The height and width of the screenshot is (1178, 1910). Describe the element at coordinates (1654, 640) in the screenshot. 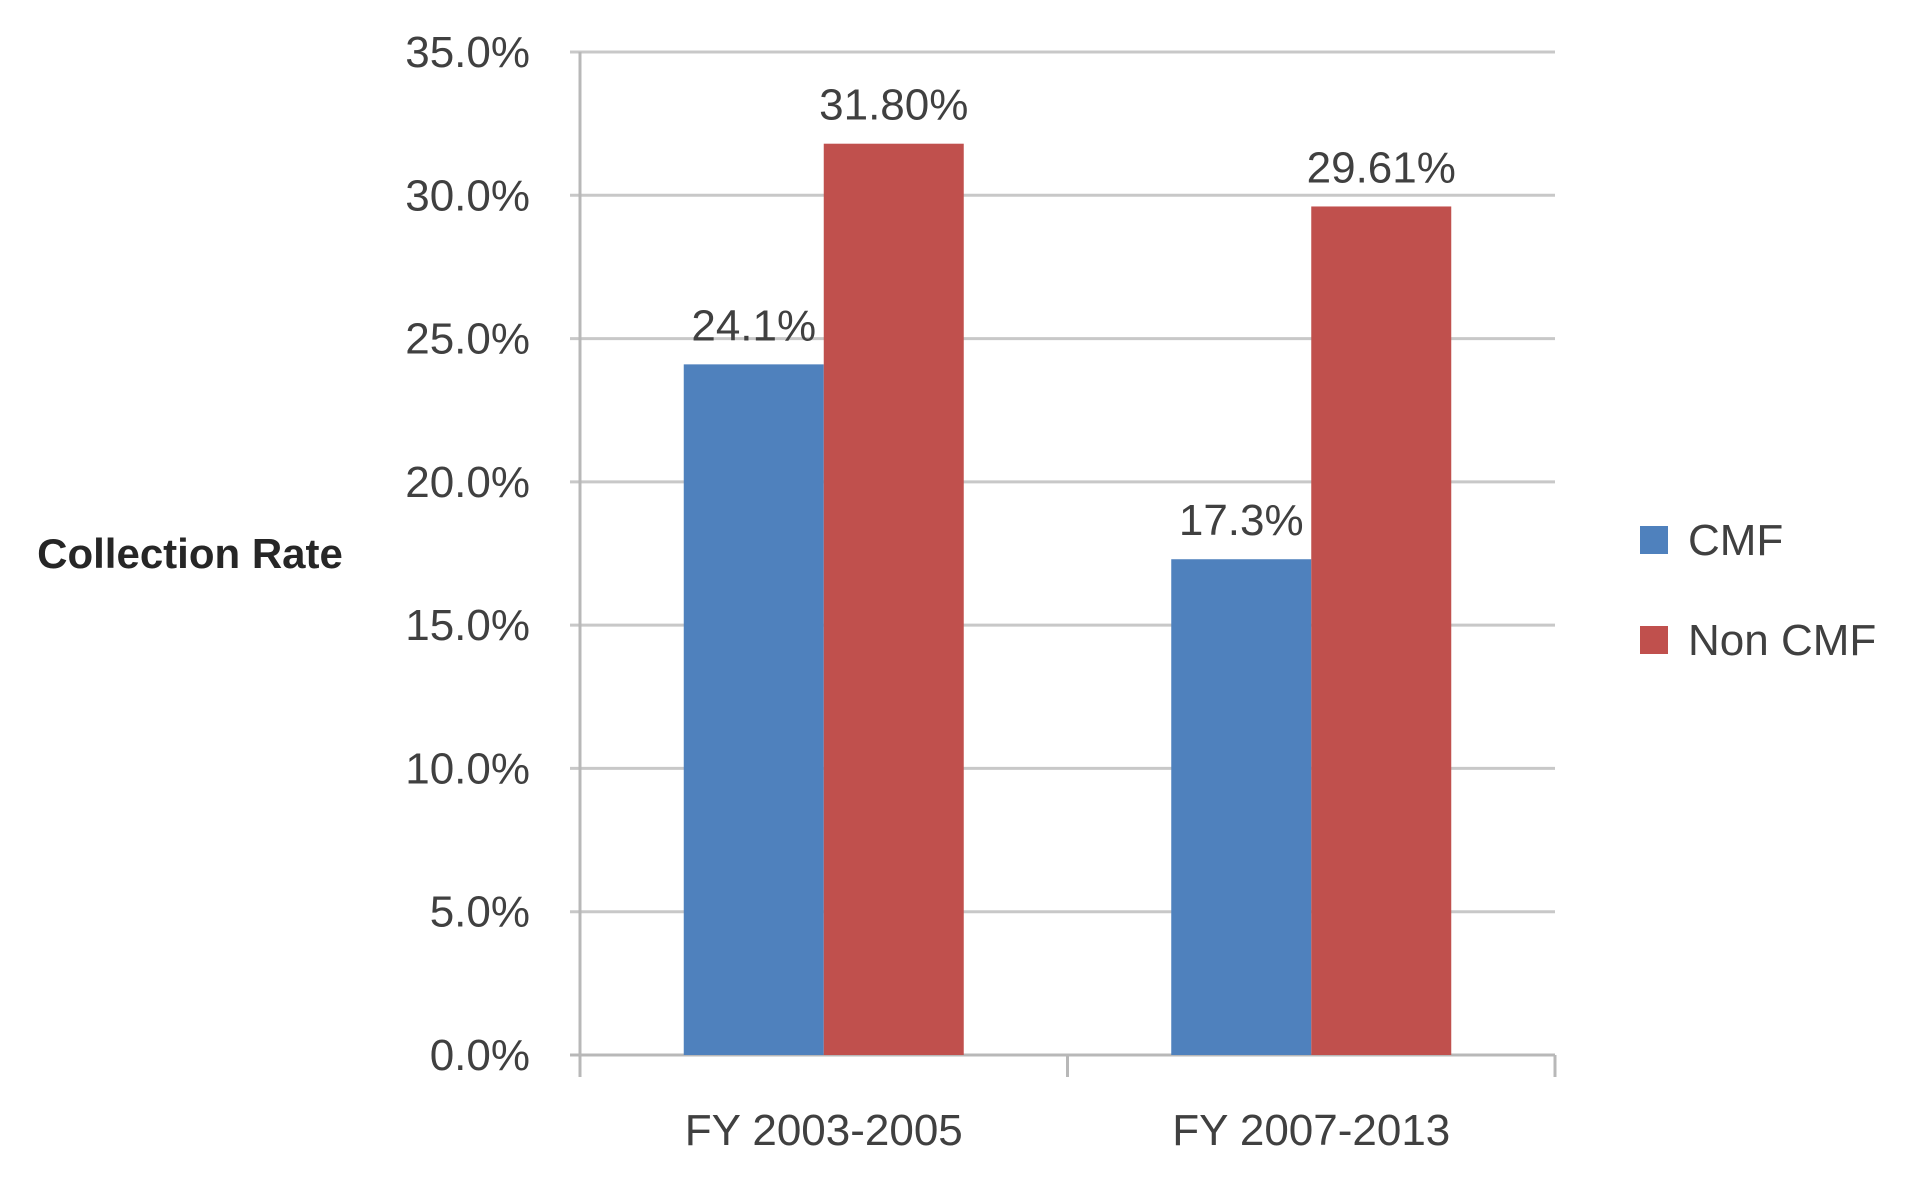

I see `legend-swatch-non-cmf` at that location.